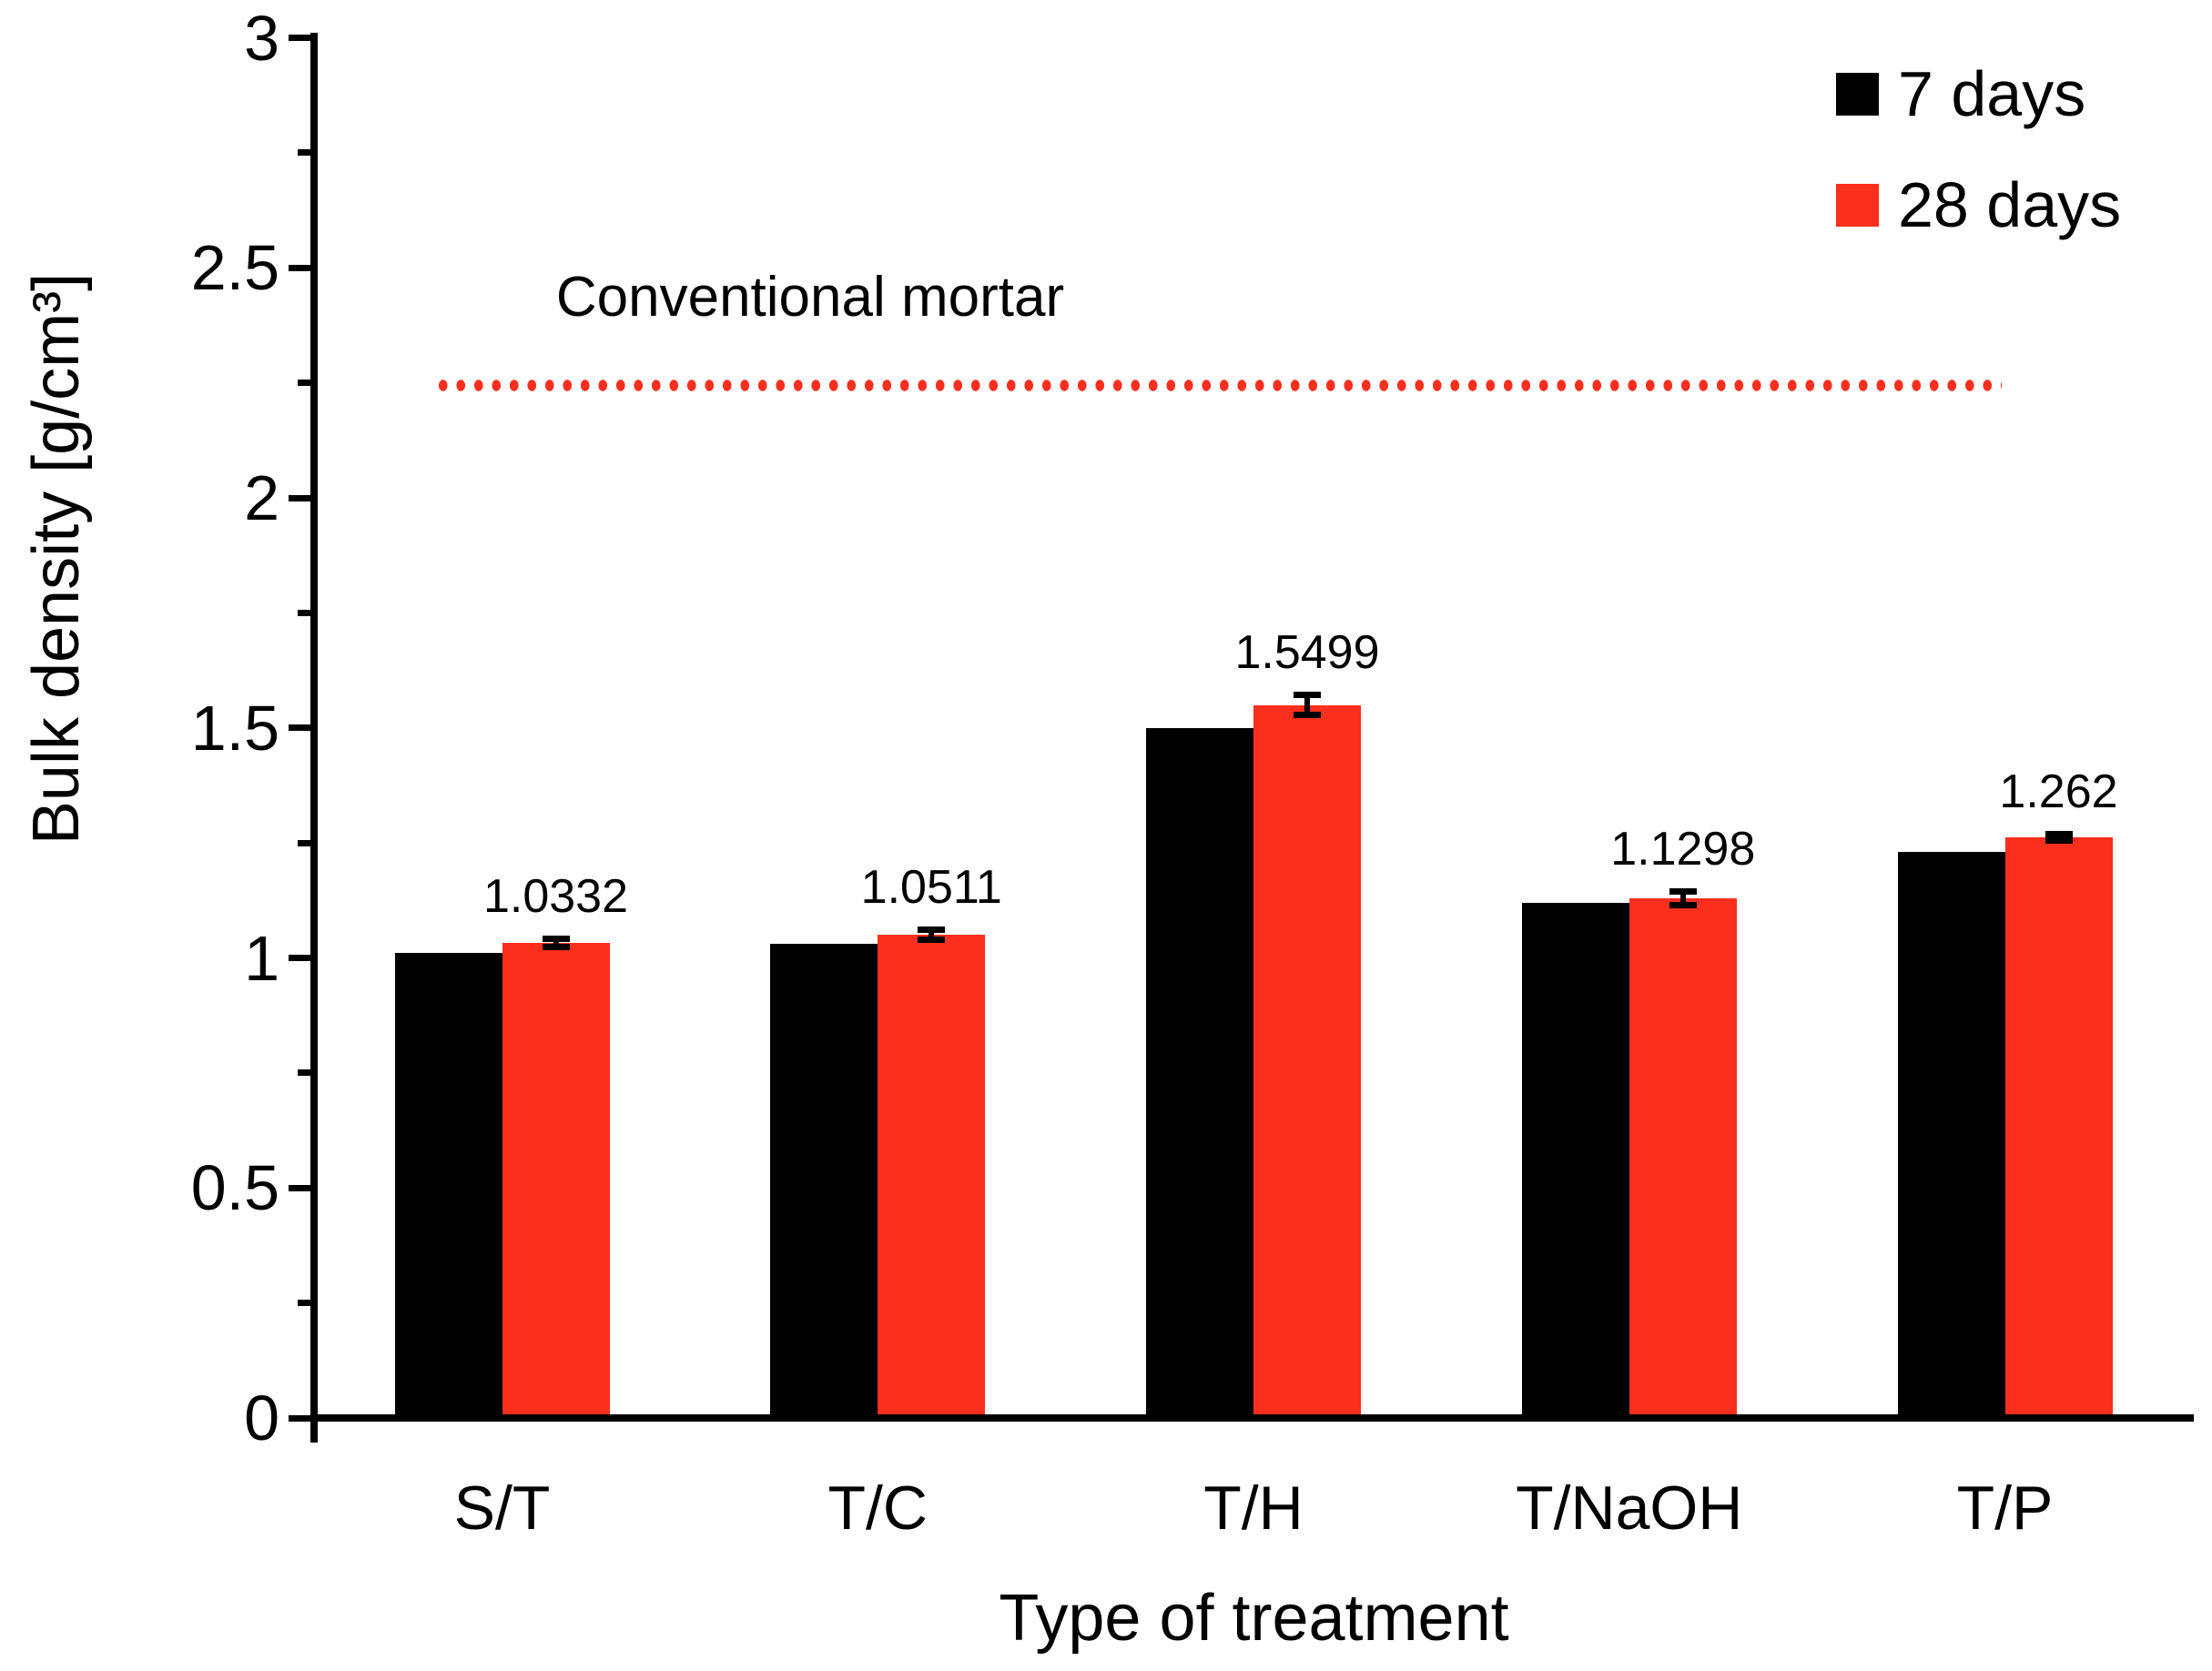 This screenshot has height=1671, width=2212. I want to click on data-label-t-naoh: 1.1298, so click(1683, 849).